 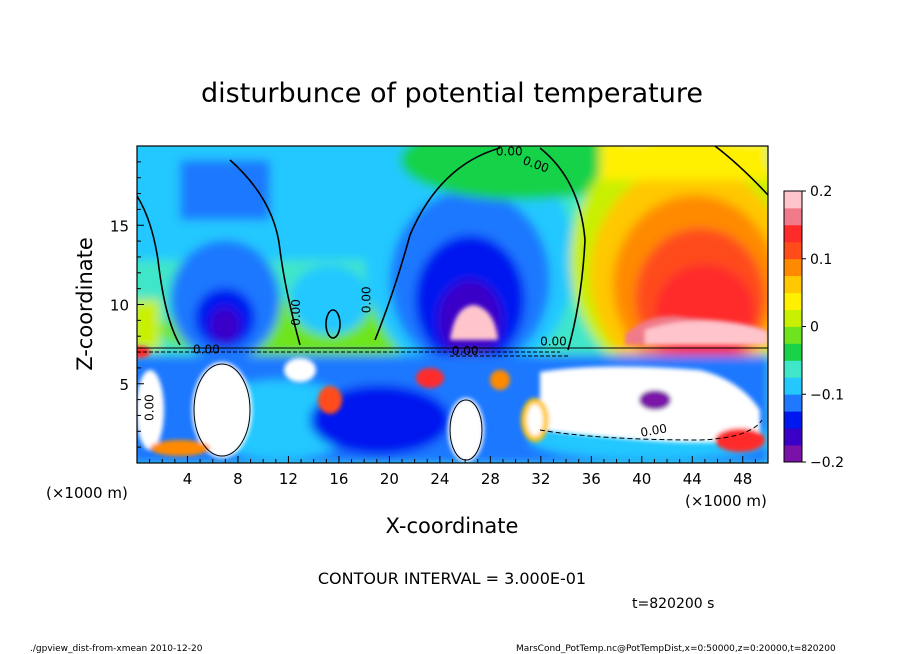 I want to click on x-axis-label: X-coordinate, so click(x=452, y=526).